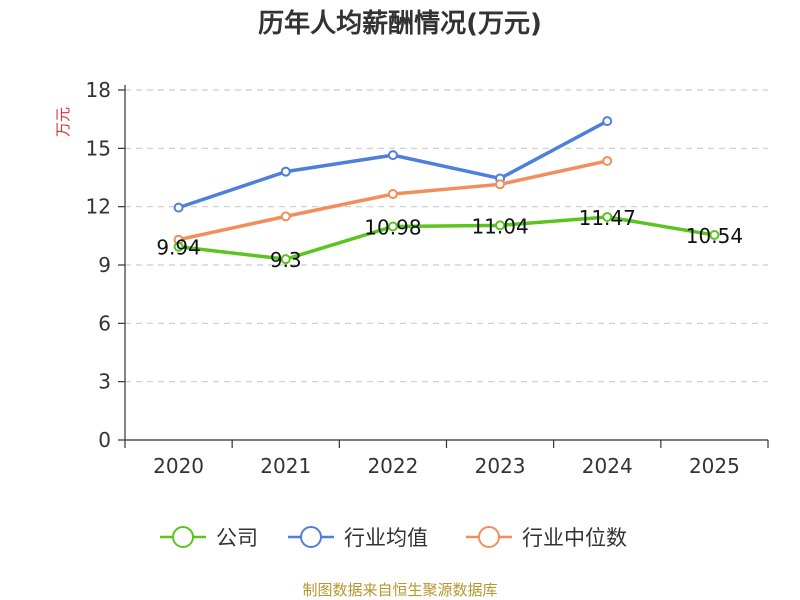  I want to click on data-label-2025: 10.54, so click(714, 236).